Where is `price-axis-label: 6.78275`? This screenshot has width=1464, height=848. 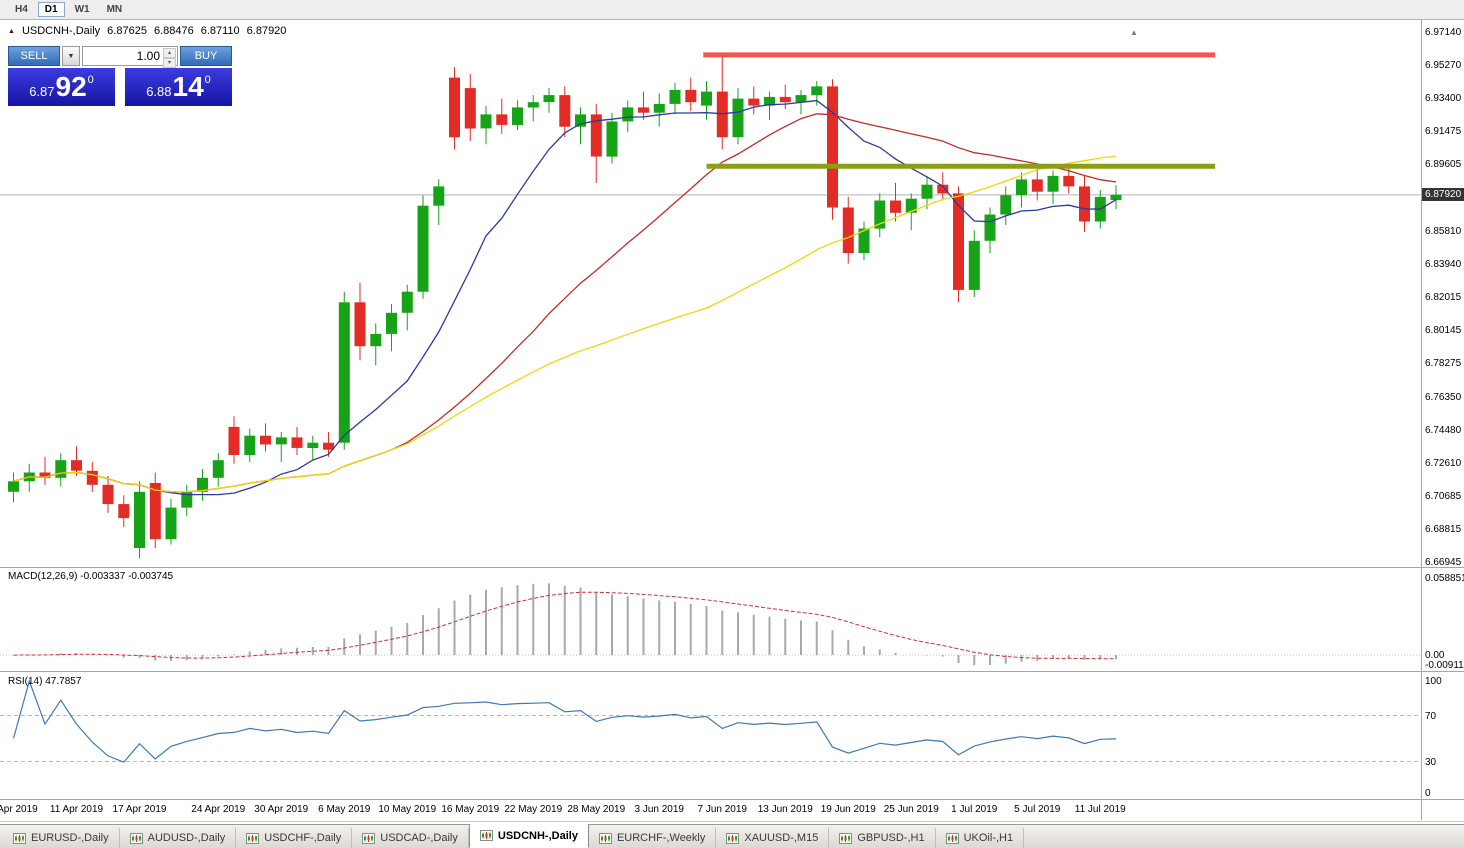 price-axis-label: 6.78275 is located at coordinates (1443, 364).